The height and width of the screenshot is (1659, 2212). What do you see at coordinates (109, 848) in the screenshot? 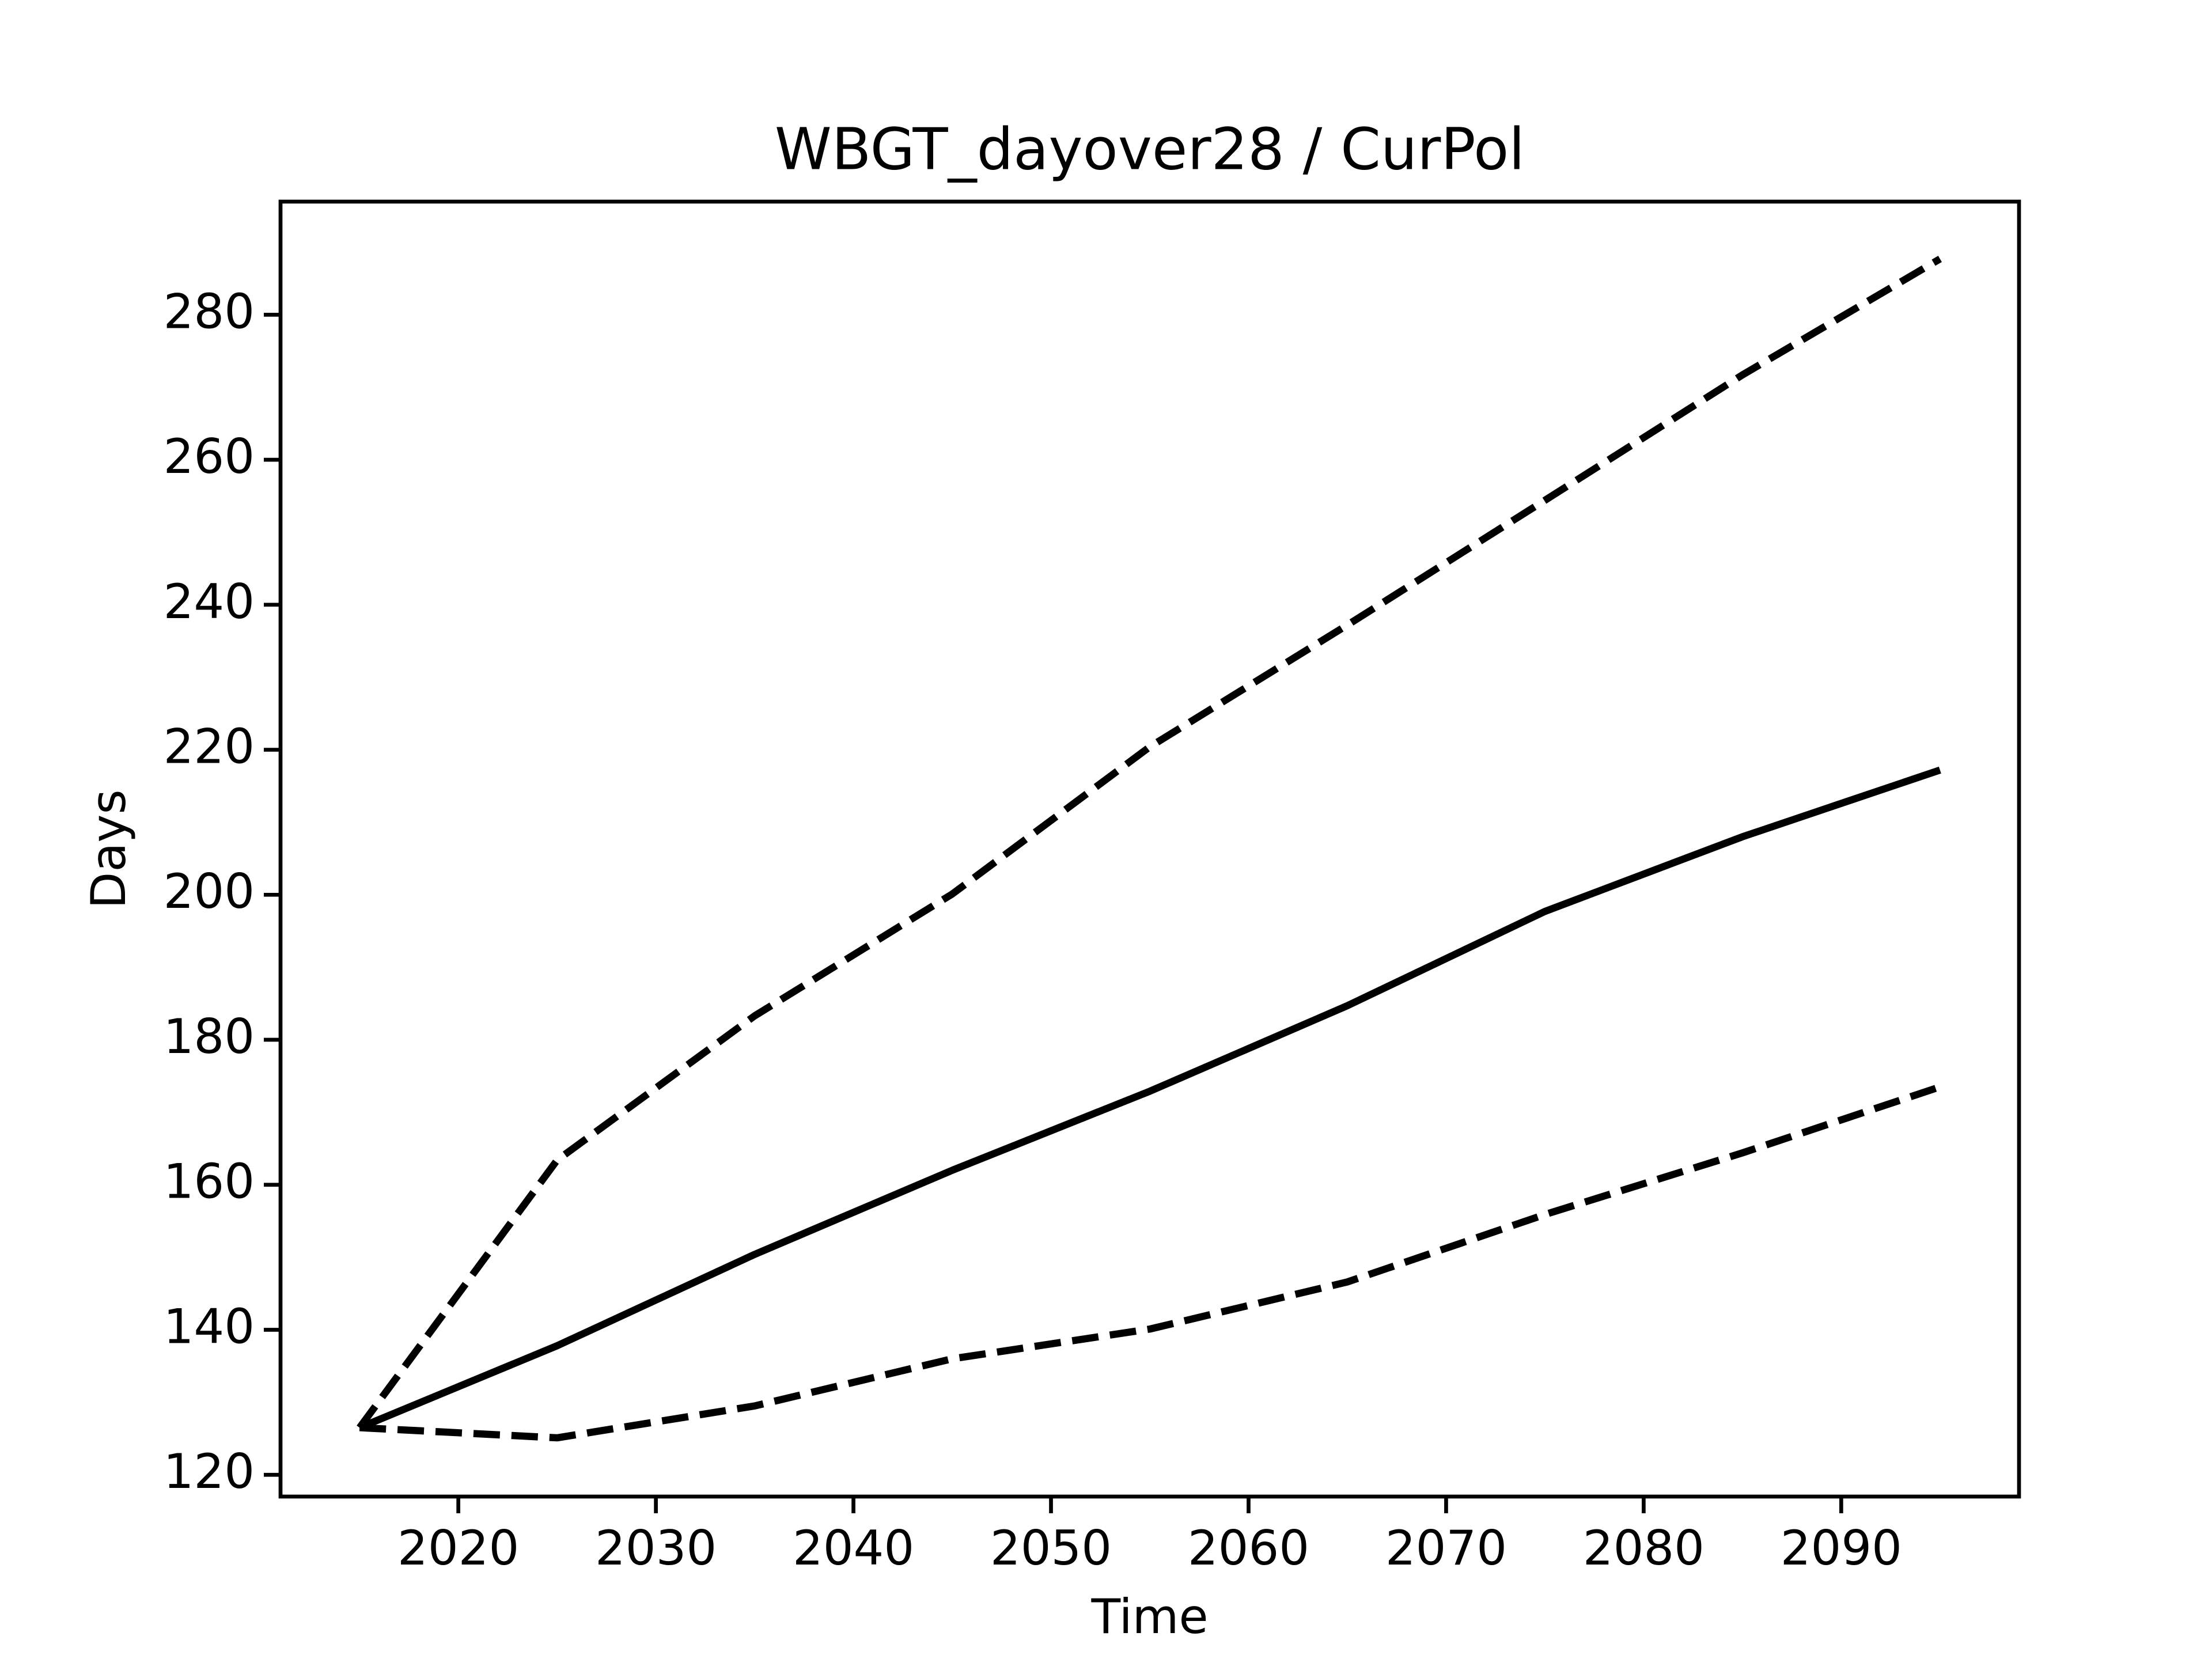
I see `y-axis-label: Days` at bounding box center [109, 848].